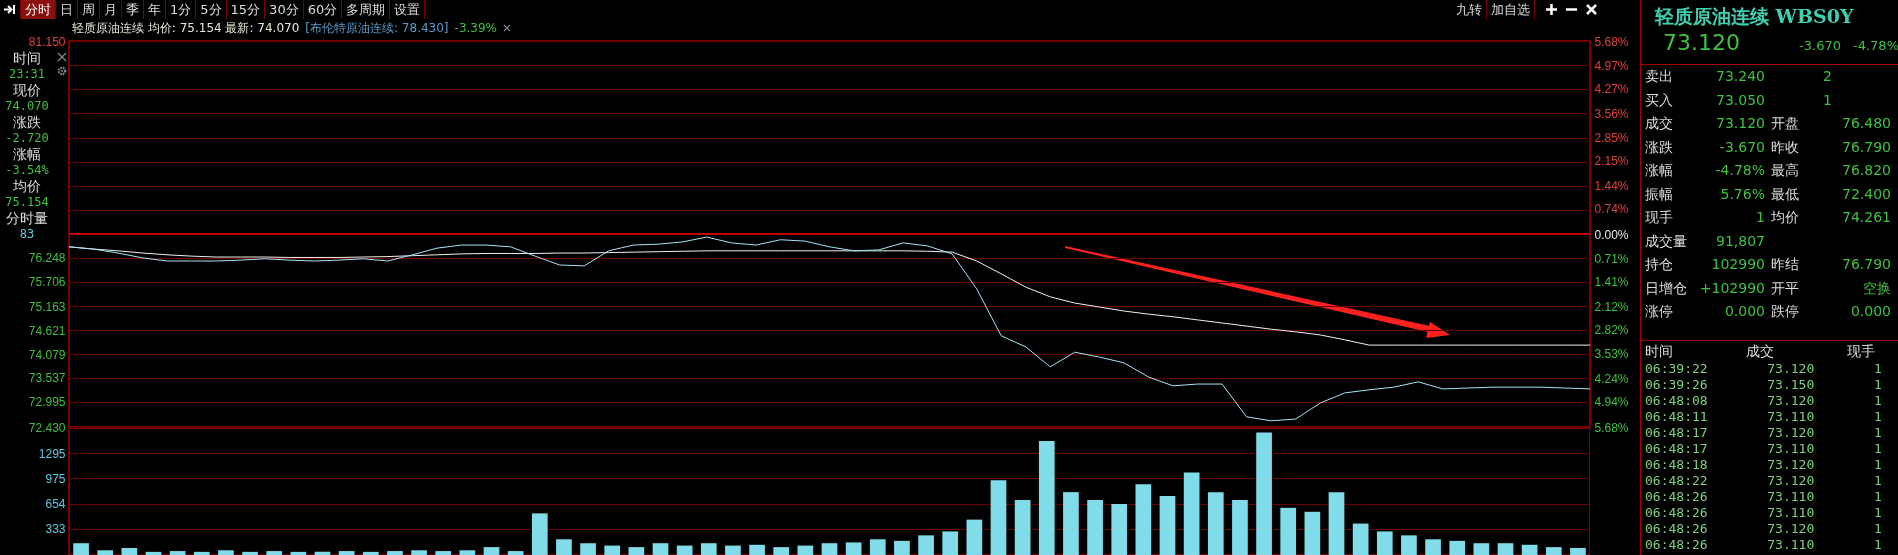  I want to click on y-tick-label: 74.079, so click(47, 354).